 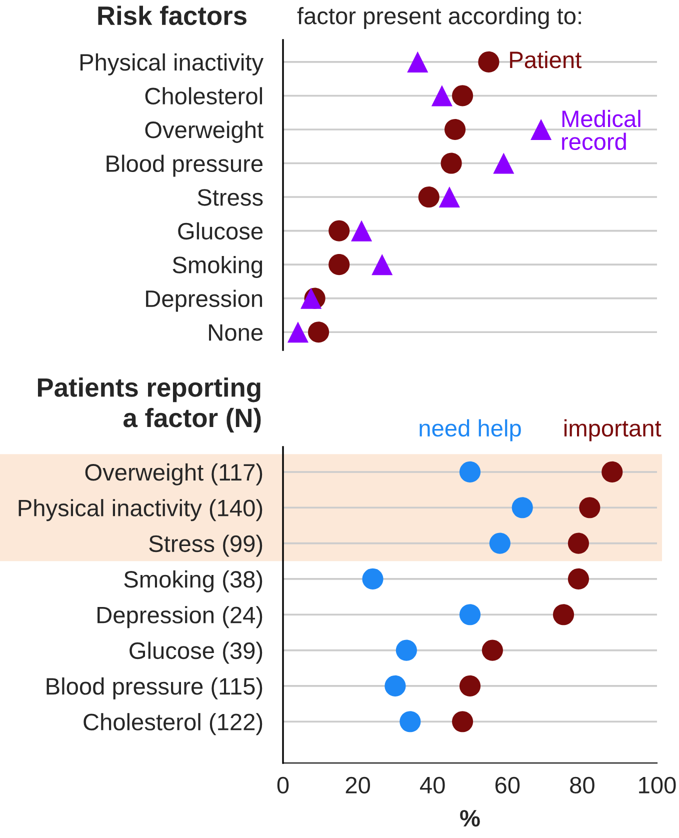 I want to click on y-tick-label: Blood pressure (115), so click(x=154, y=688).